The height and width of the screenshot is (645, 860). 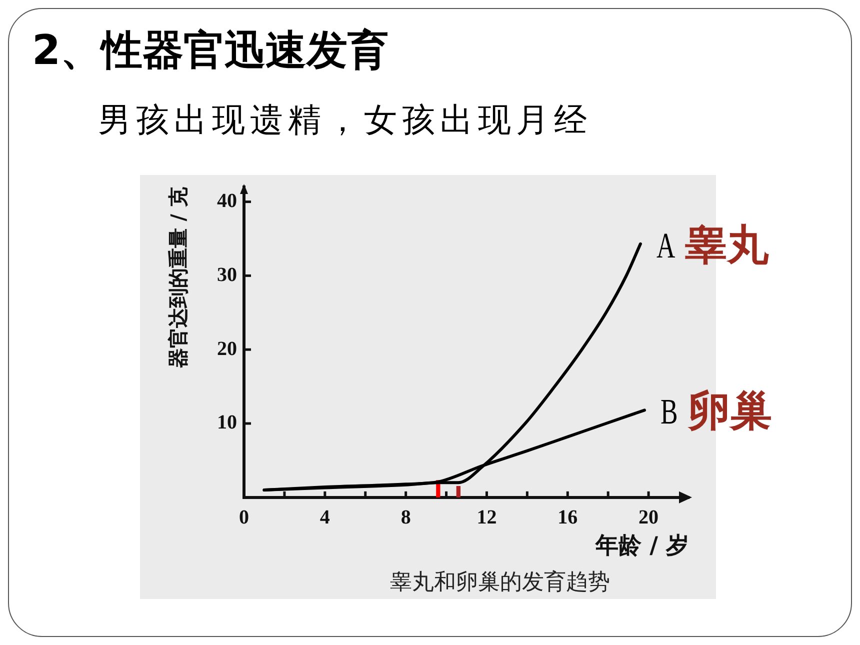 What do you see at coordinates (405, 517) in the screenshot?
I see `x-tick-label: 8` at bounding box center [405, 517].